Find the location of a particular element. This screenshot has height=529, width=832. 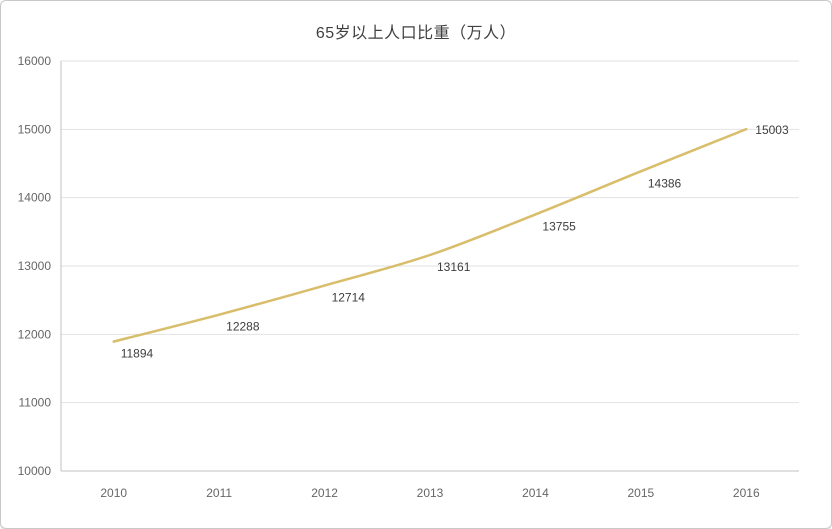

y-tick-label: 12000 is located at coordinates (35, 334).